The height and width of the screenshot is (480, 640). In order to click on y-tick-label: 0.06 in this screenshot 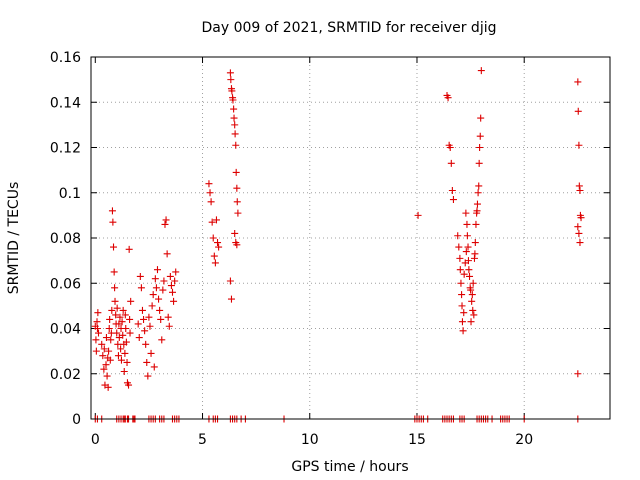, I will do `click(65, 284)`.